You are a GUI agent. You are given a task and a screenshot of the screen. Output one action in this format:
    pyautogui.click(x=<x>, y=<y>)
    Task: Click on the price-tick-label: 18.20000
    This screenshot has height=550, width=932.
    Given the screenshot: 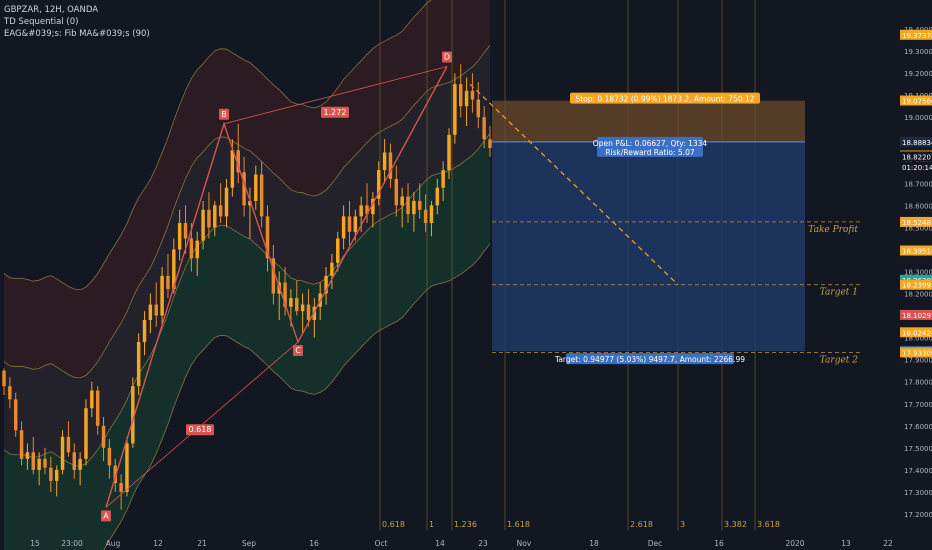 What is the action you would take?
    pyautogui.click(x=918, y=295)
    